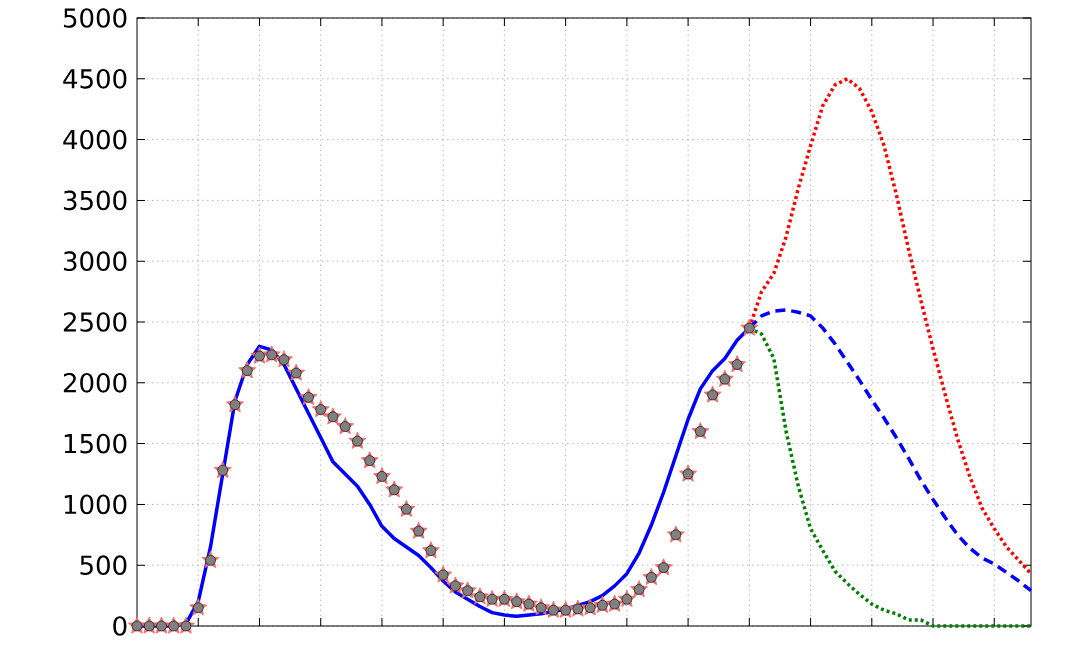 The image size is (1065, 665). What do you see at coordinates (95, 78) in the screenshot?
I see `y-tick-label: 4500` at bounding box center [95, 78].